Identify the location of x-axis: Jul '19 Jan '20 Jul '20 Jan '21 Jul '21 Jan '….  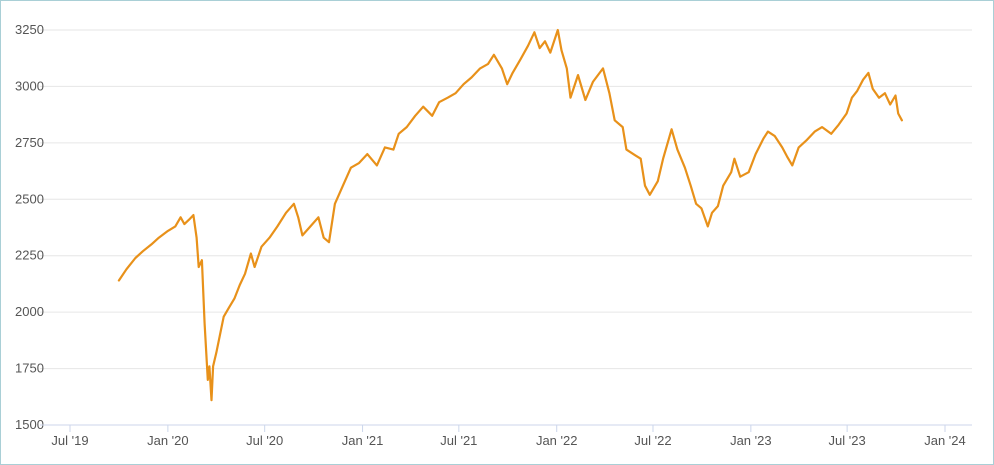
(506, 436).